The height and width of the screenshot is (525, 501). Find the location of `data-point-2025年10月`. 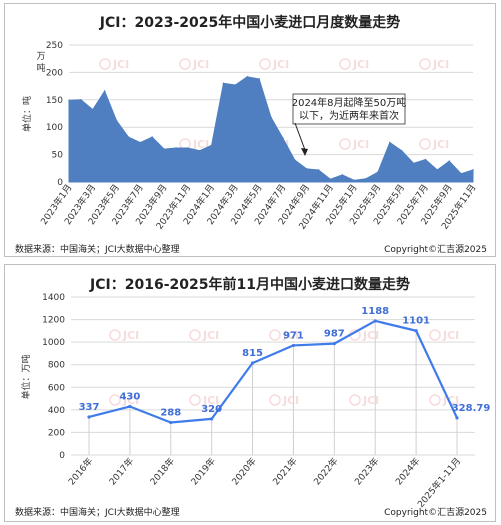

data-point-2025年10月 is located at coordinates (461, 173).